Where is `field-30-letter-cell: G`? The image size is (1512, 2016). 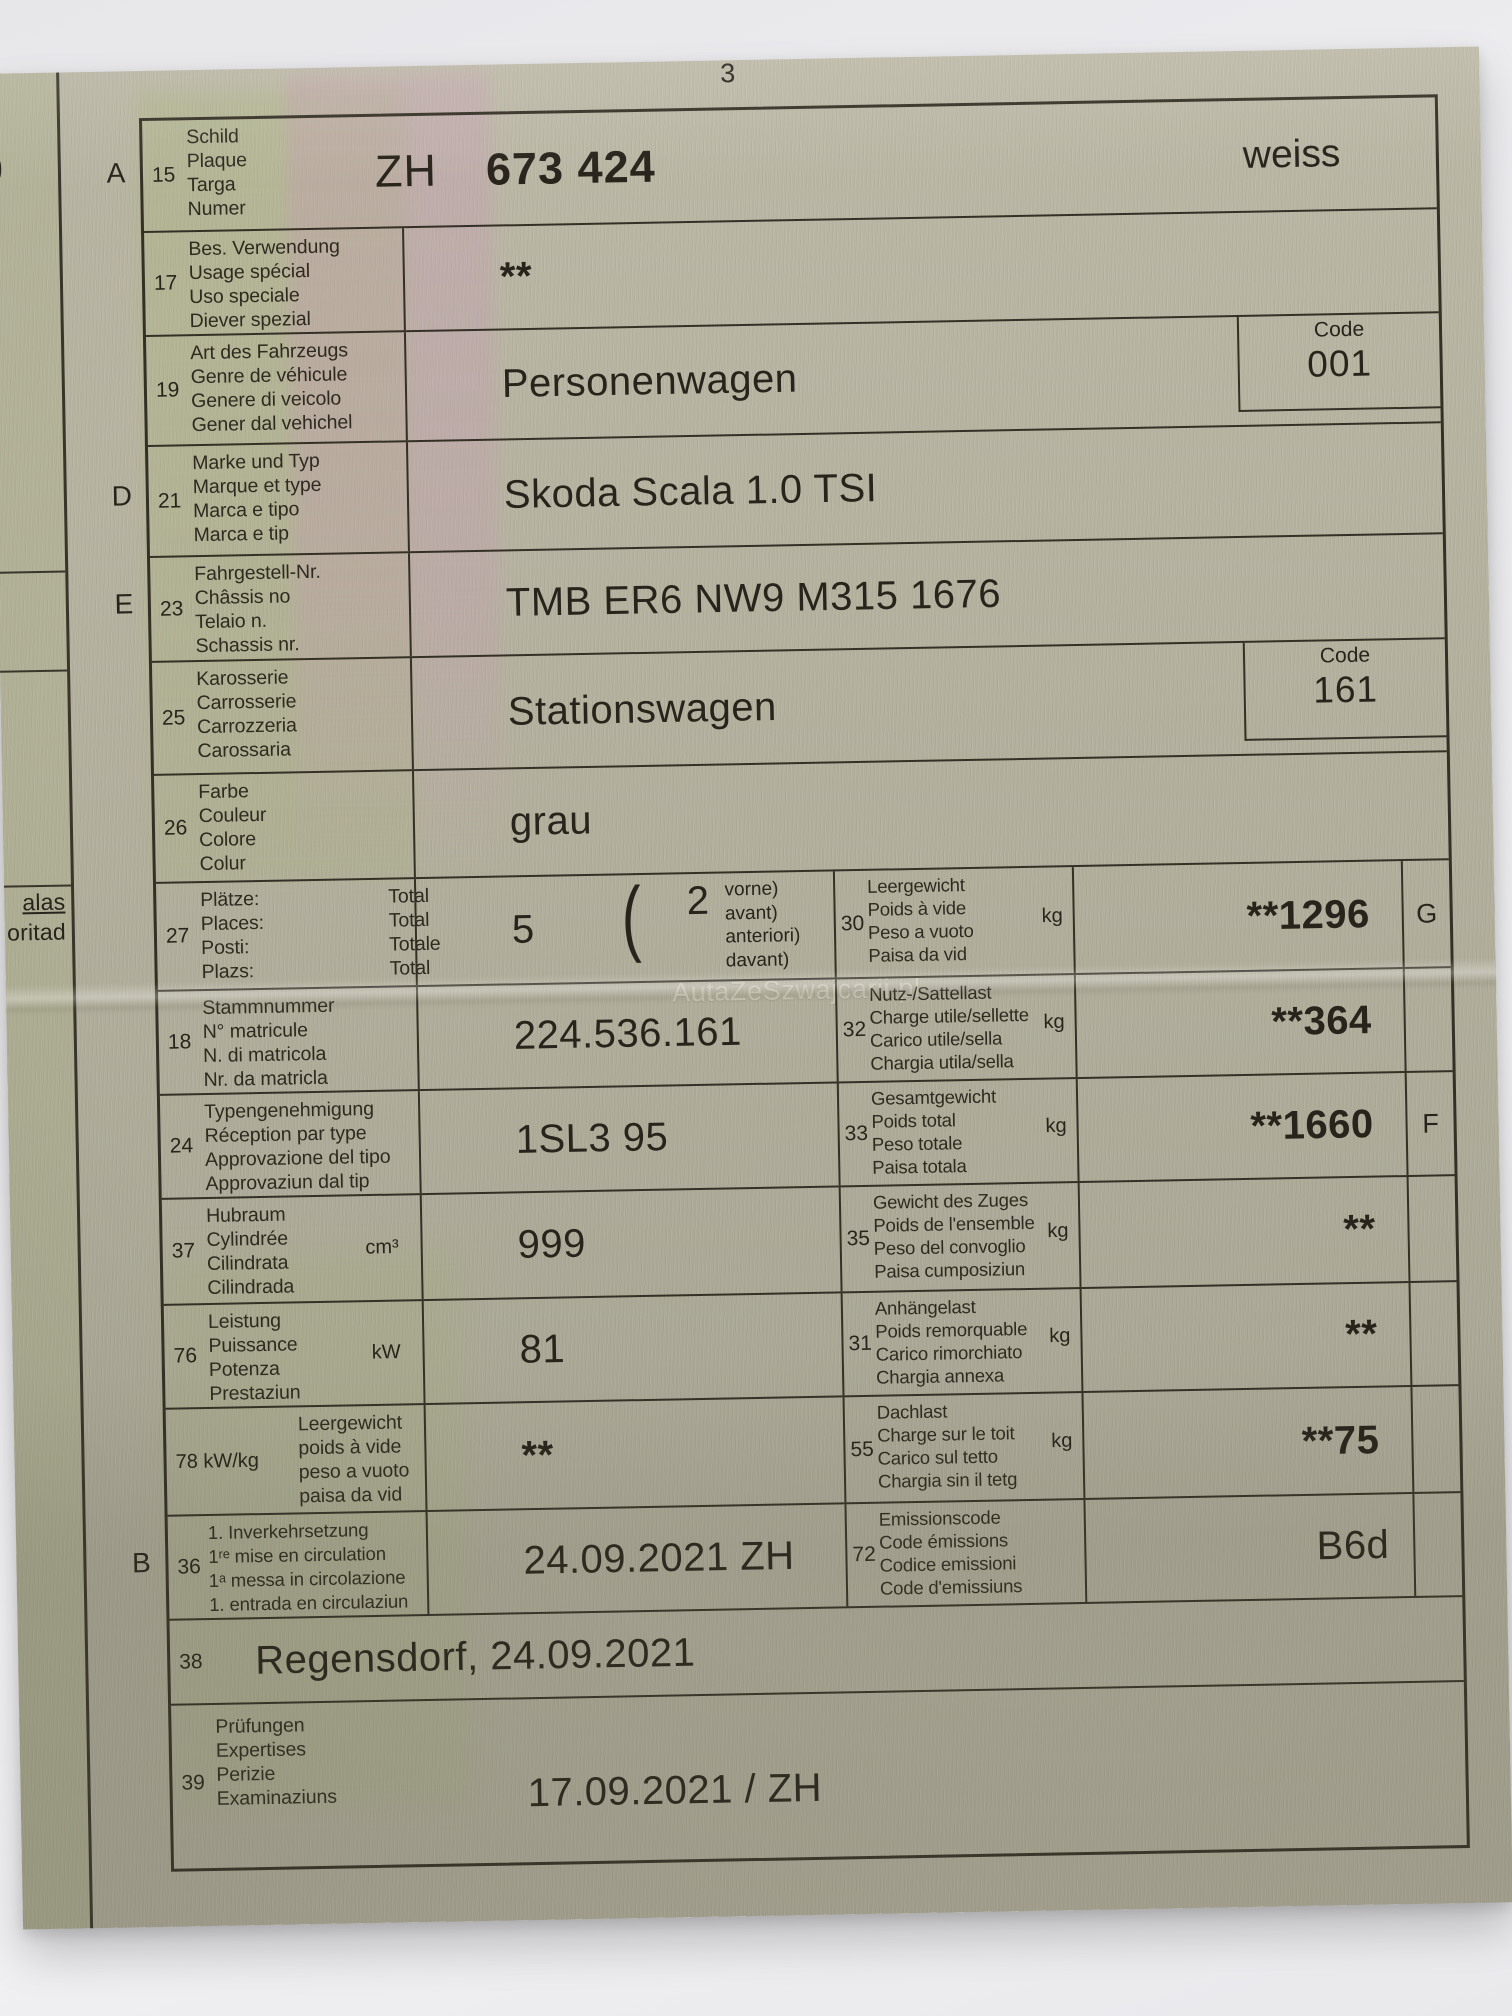
field-30-letter-cell: G is located at coordinates (1425, 914).